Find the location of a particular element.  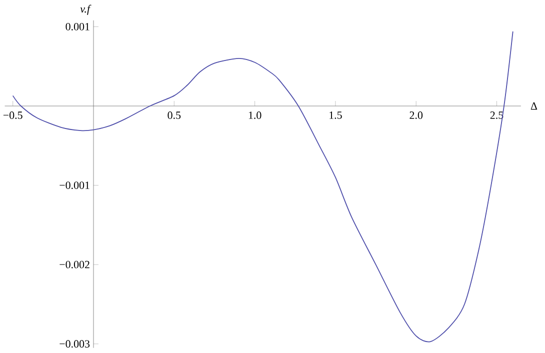

y-tick-label: −0.003 is located at coordinates (75, 344).